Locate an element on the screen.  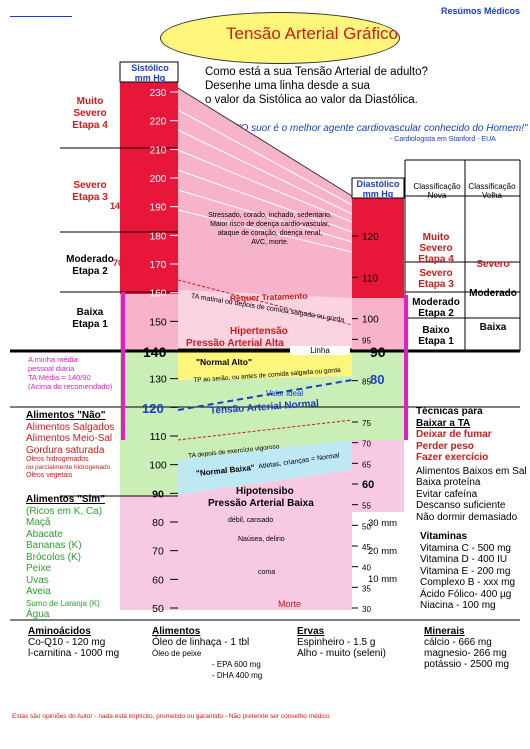
systolic-tick-label: 180 is located at coordinates (158, 236).